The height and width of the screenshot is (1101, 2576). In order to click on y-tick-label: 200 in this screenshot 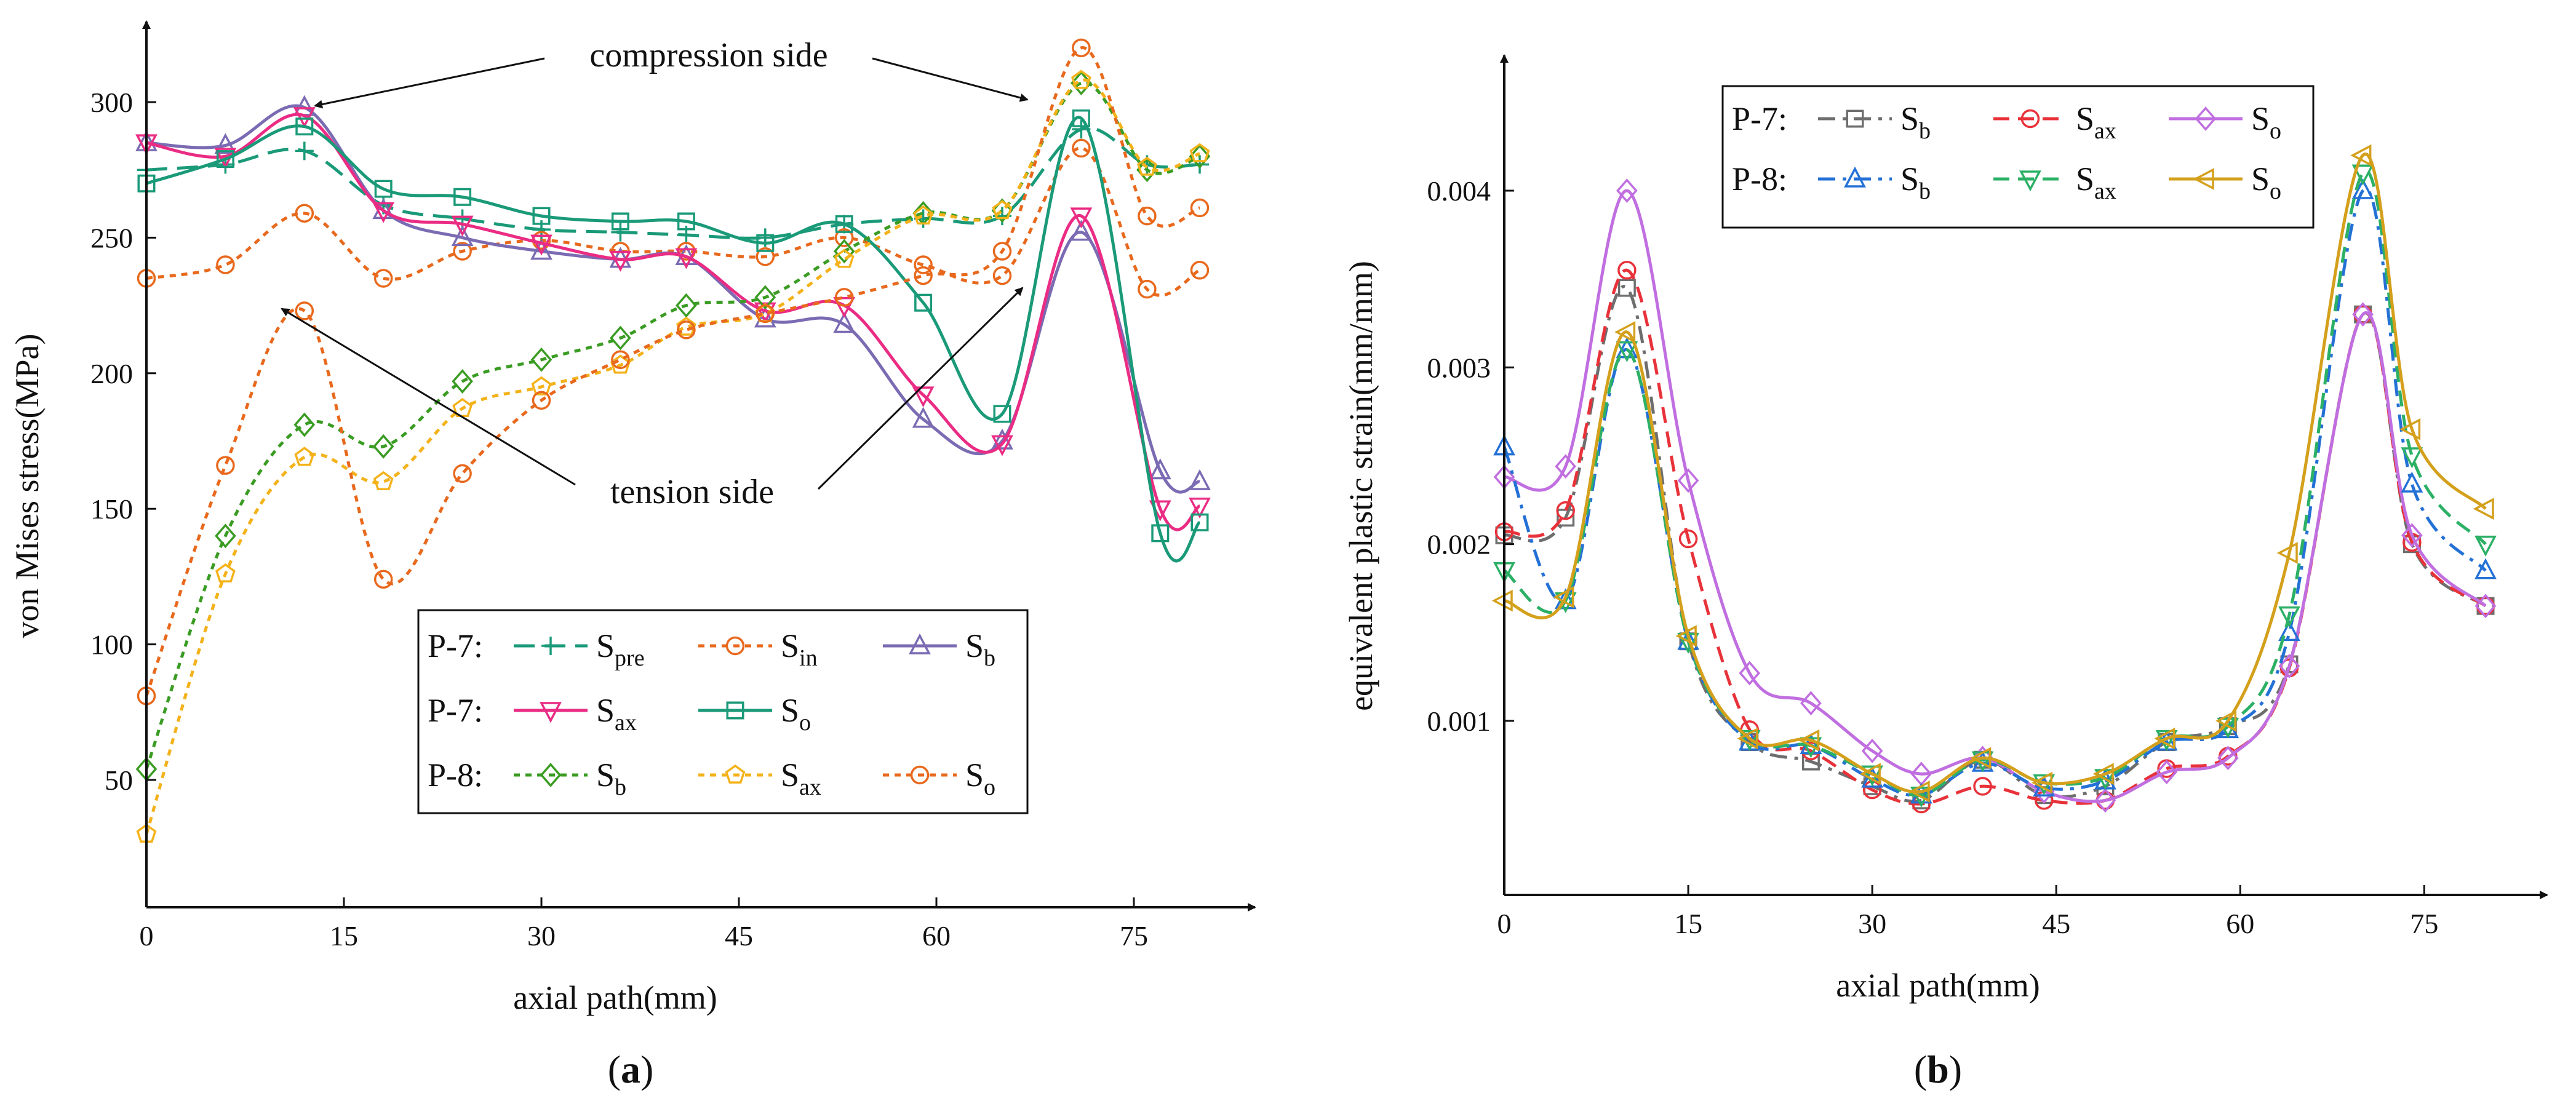, I will do `click(112, 374)`.